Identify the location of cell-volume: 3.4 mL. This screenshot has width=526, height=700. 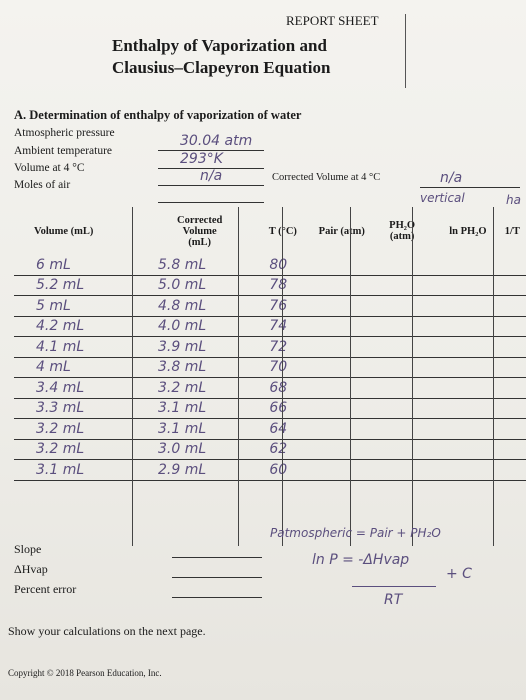
(79, 388).